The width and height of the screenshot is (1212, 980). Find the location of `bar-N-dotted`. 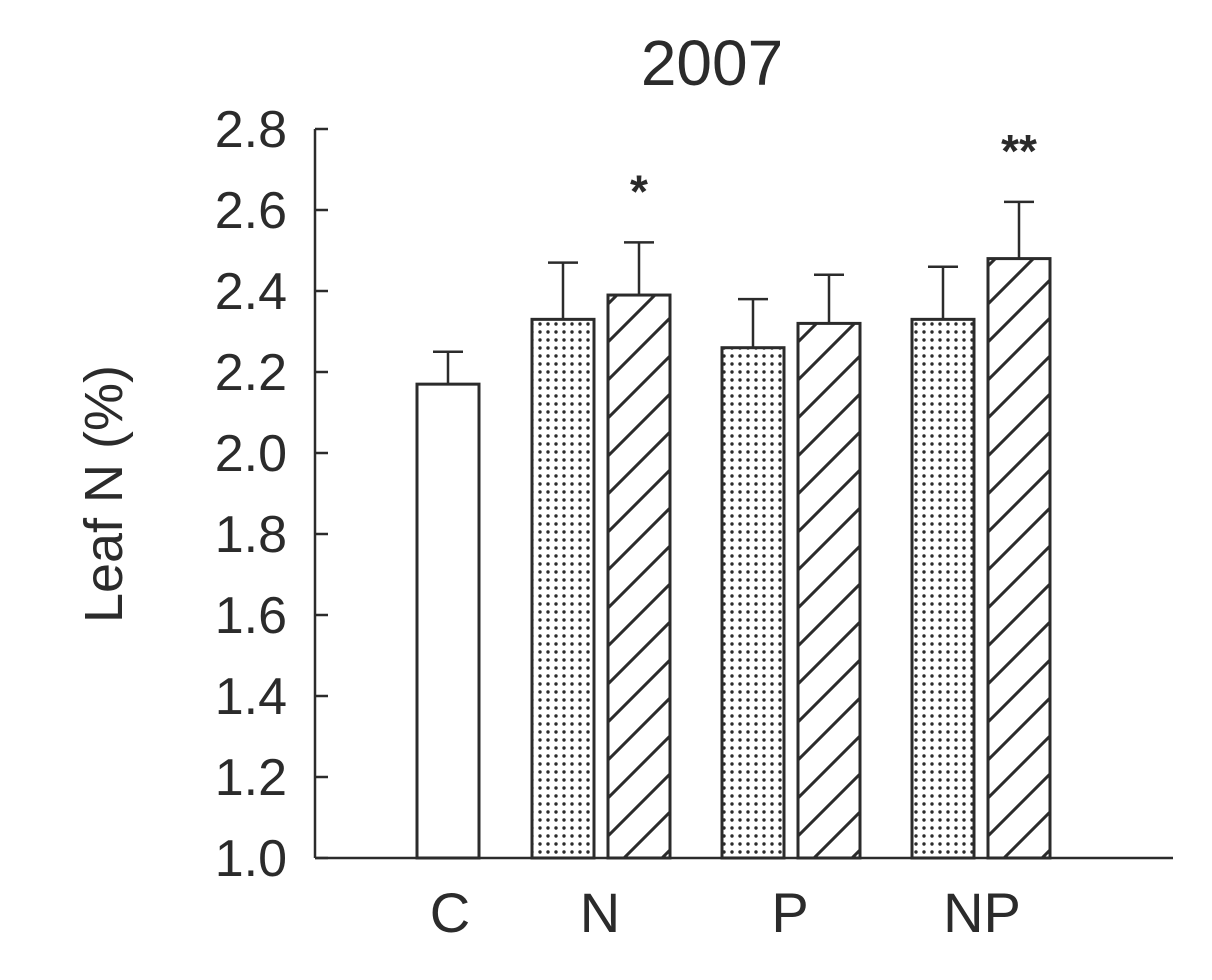

bar-N-dotted is located at coordinates (563, 588).